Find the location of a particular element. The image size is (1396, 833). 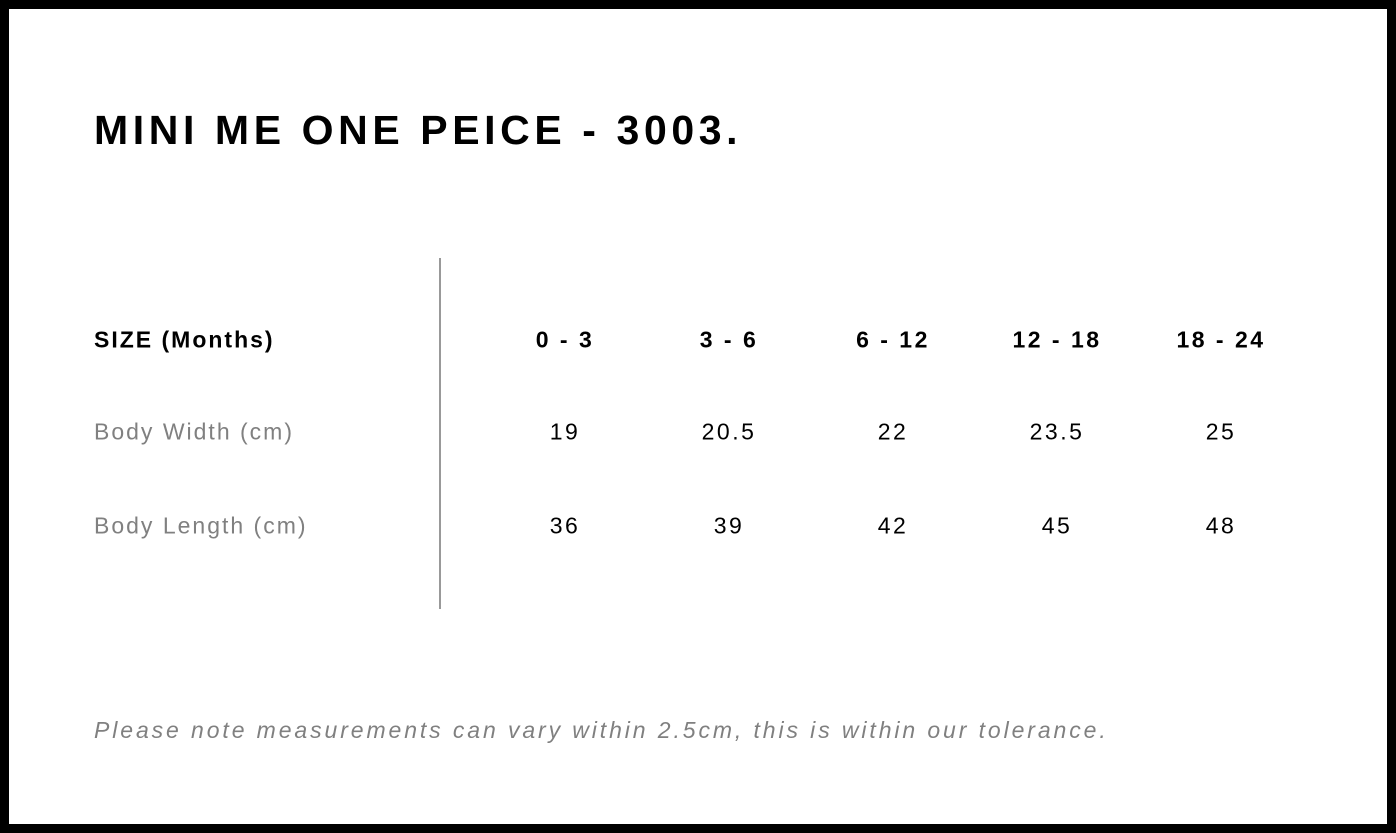

table-cell: 25 is located at coordinates (1221, 431).